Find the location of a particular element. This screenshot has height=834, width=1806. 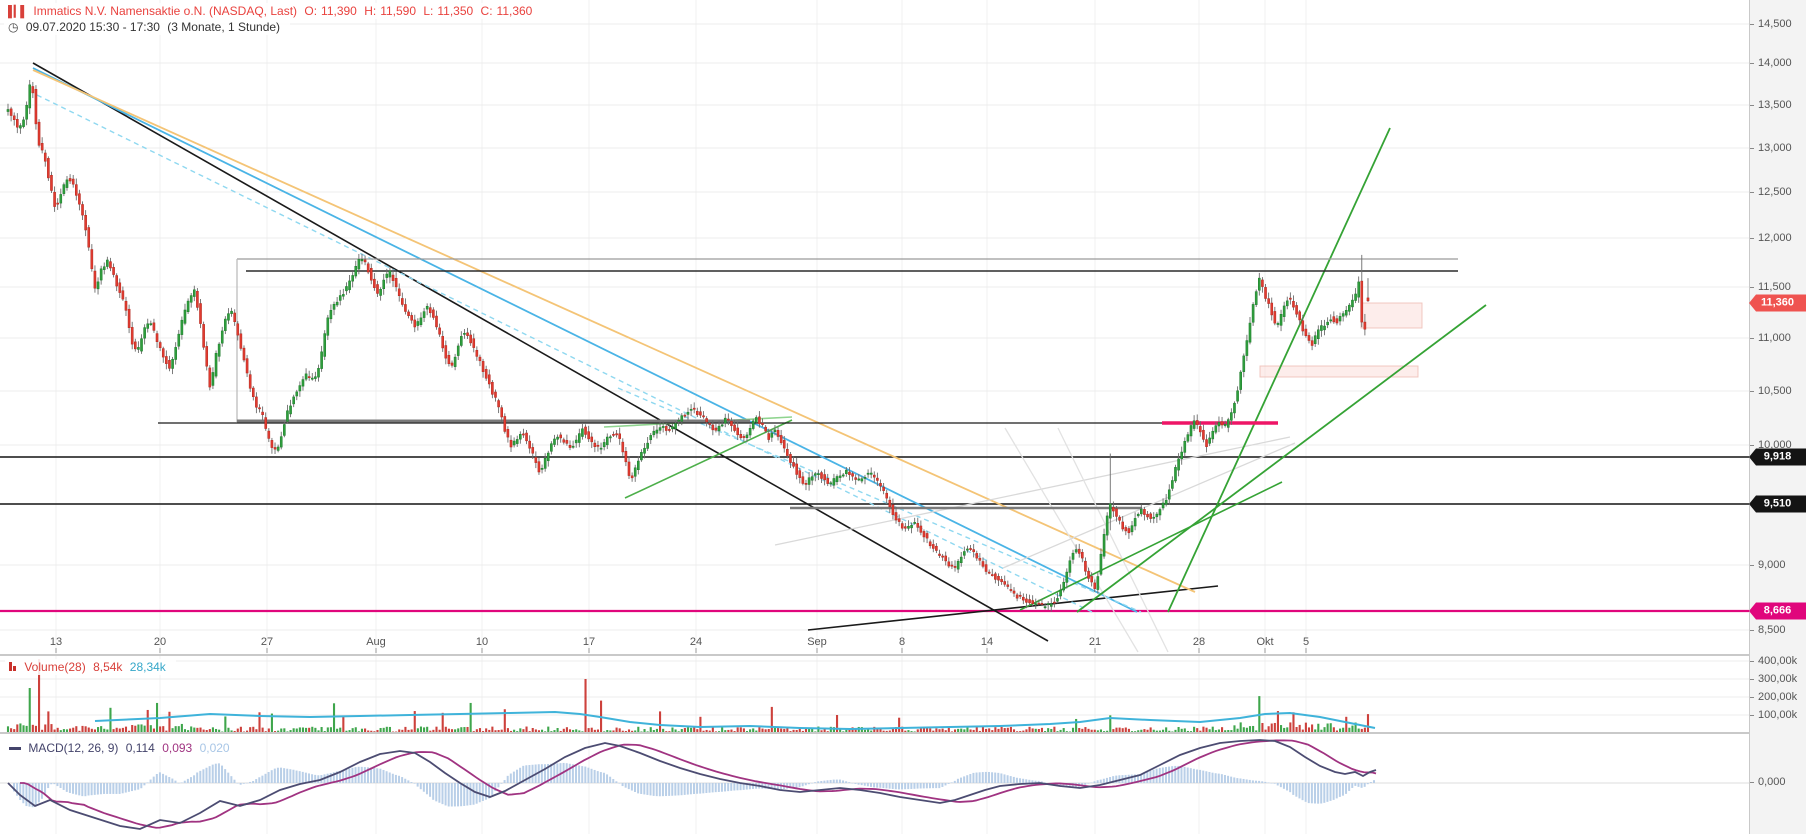

volume-ma-line is located at coordinates (735, 720).